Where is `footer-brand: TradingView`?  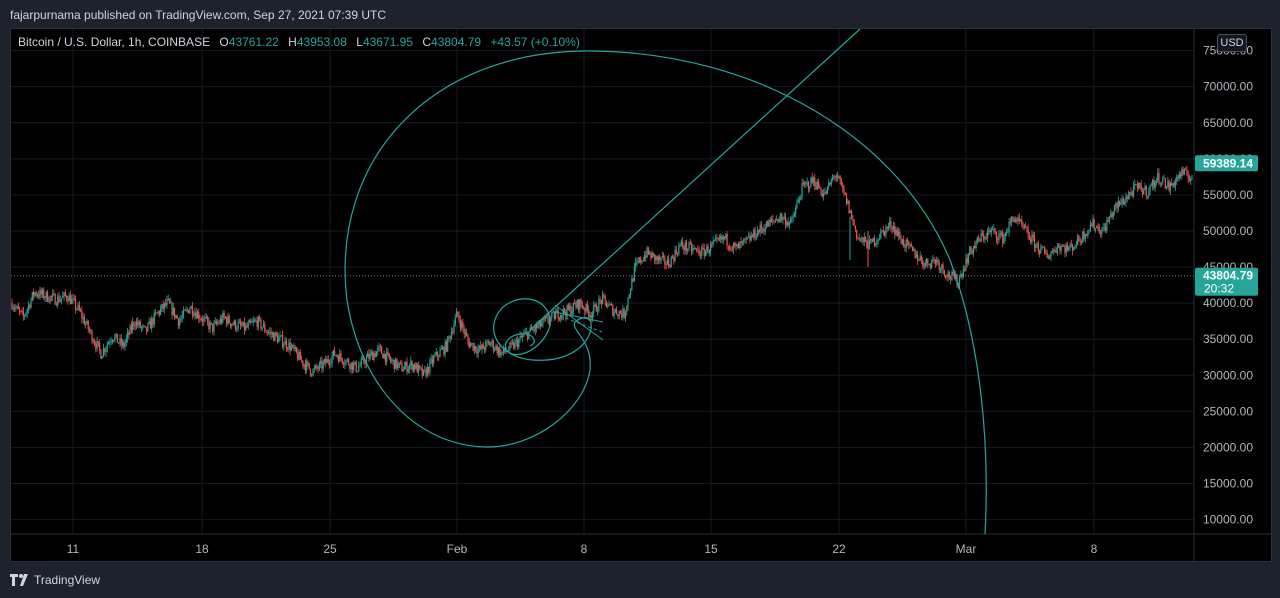
footer-brand: TradingView is located at coordinates (55, 580).